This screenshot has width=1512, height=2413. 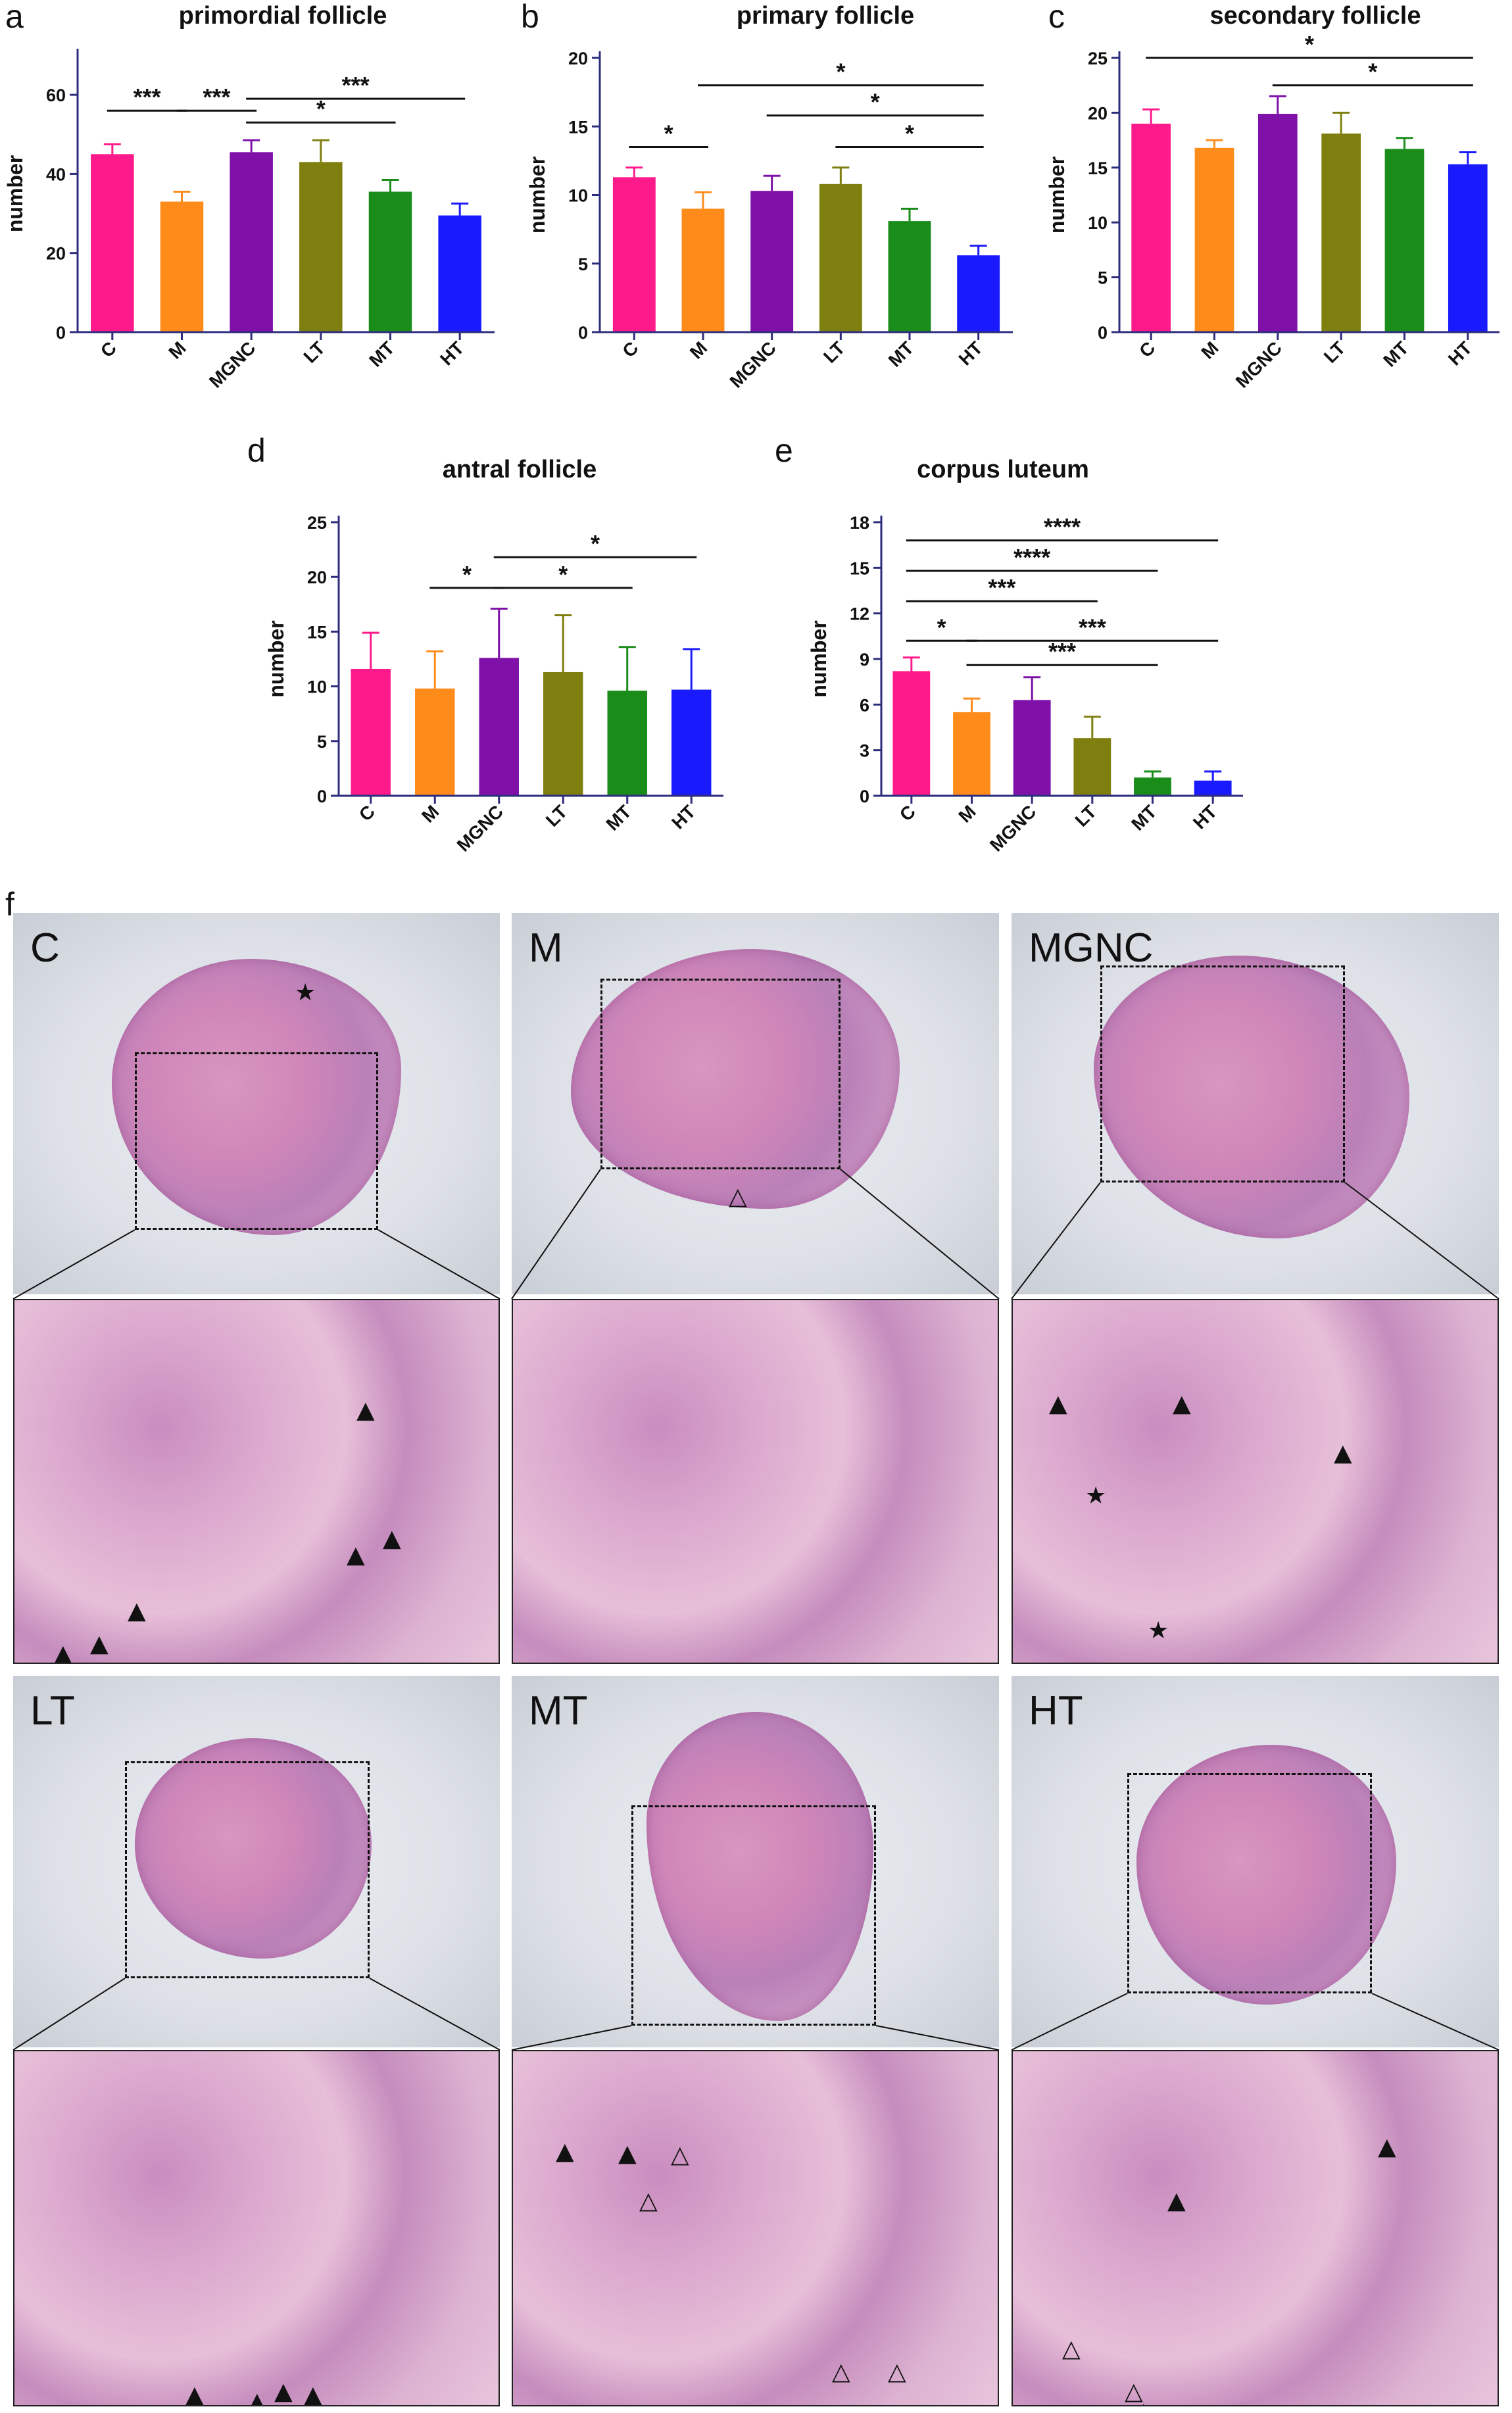 I want to click on chart-title: secondary follicle, so click(x=1315, y=16).